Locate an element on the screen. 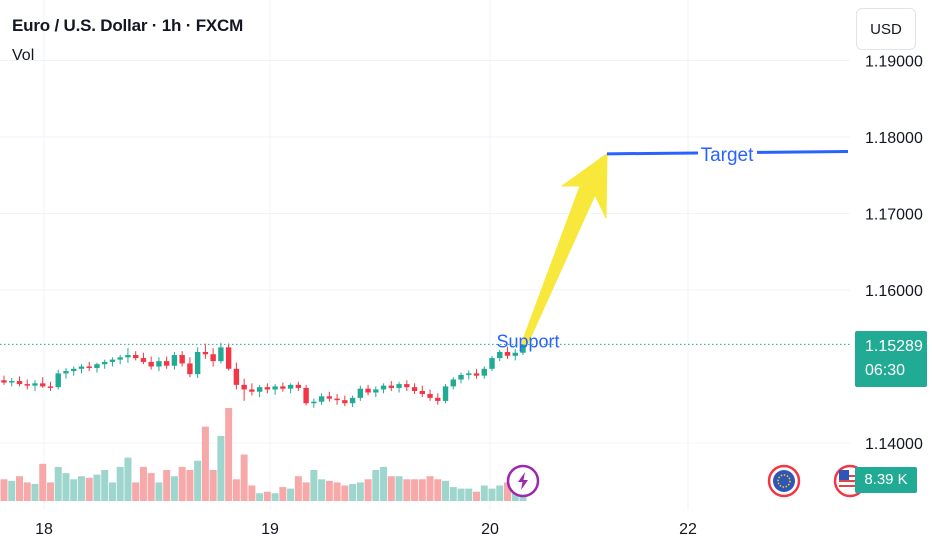 This screenshot has height=550, width=932. eu-flag-icon is located at coordinates (784, 481).